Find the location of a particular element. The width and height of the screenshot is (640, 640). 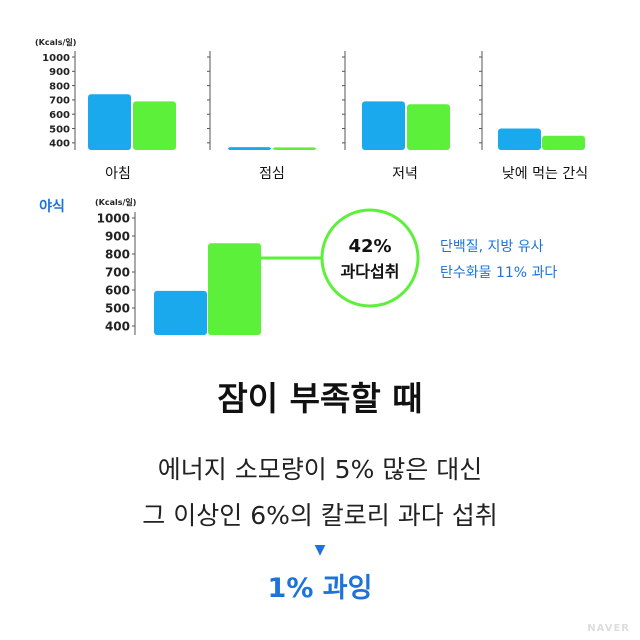

callout-circle is located at coordinates (370, 258).